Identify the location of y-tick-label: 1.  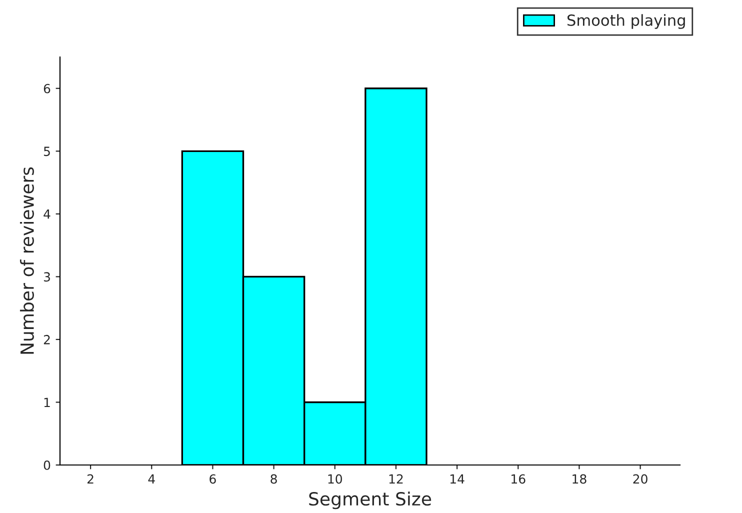
(47, 402).